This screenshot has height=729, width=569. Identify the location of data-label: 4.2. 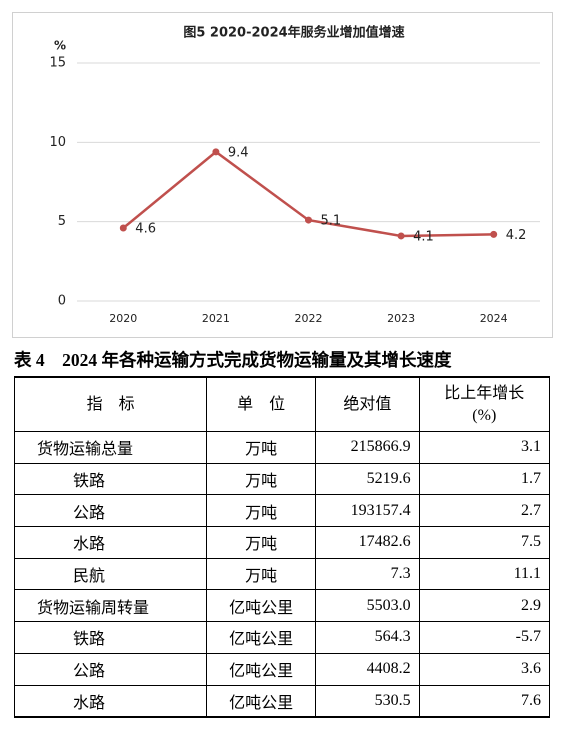
(516, 235).